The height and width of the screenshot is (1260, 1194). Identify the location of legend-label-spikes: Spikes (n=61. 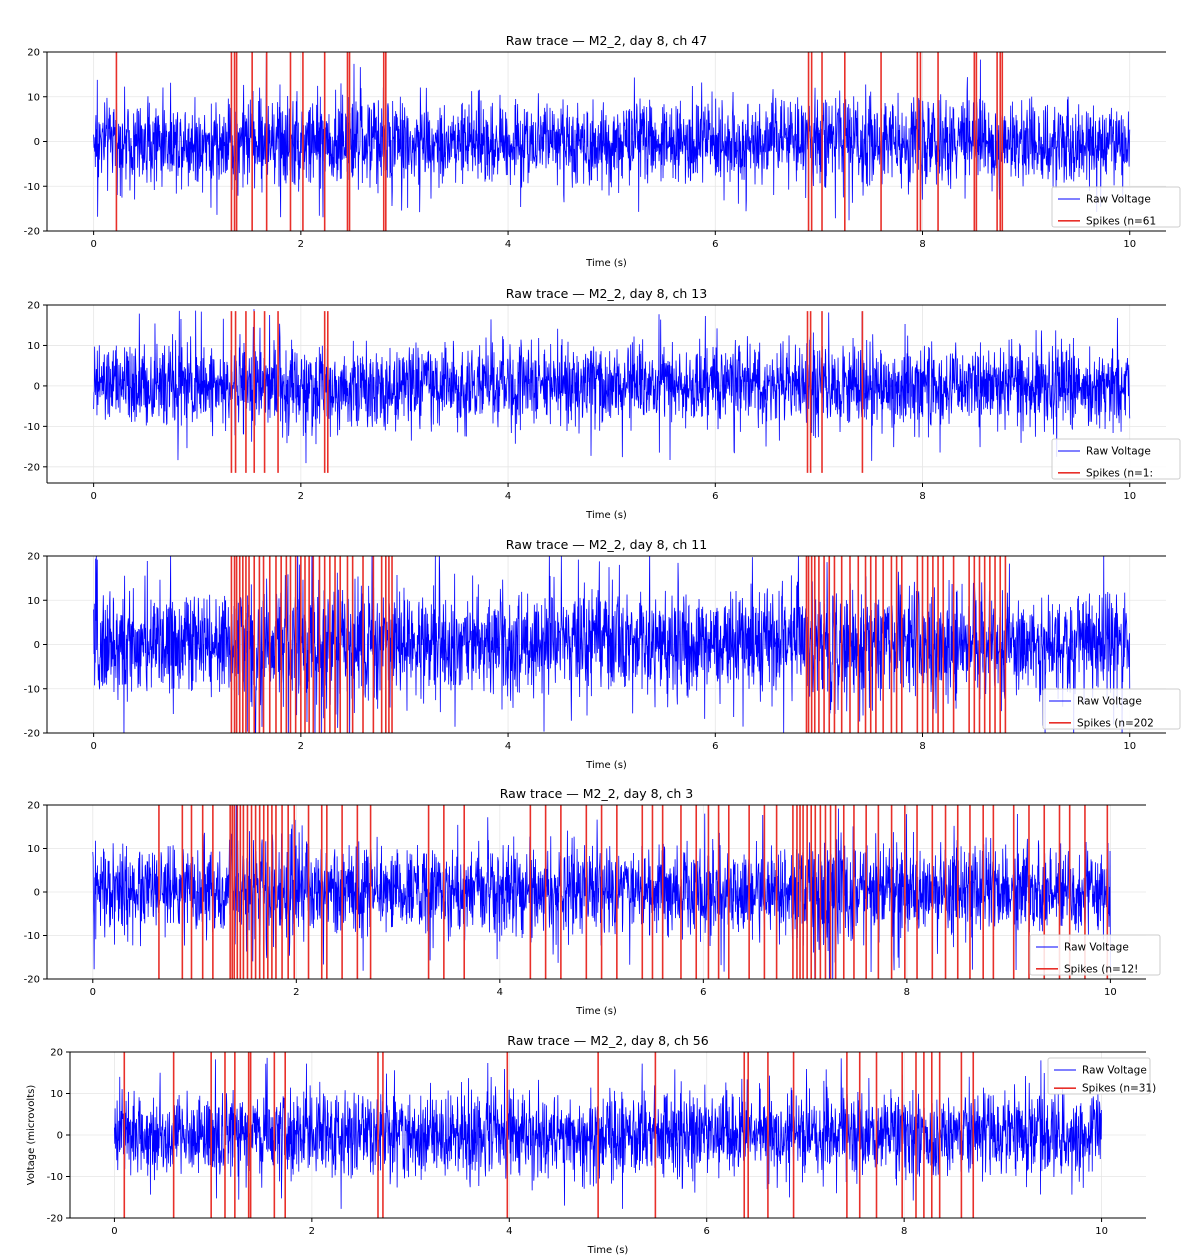
(1121, 221).